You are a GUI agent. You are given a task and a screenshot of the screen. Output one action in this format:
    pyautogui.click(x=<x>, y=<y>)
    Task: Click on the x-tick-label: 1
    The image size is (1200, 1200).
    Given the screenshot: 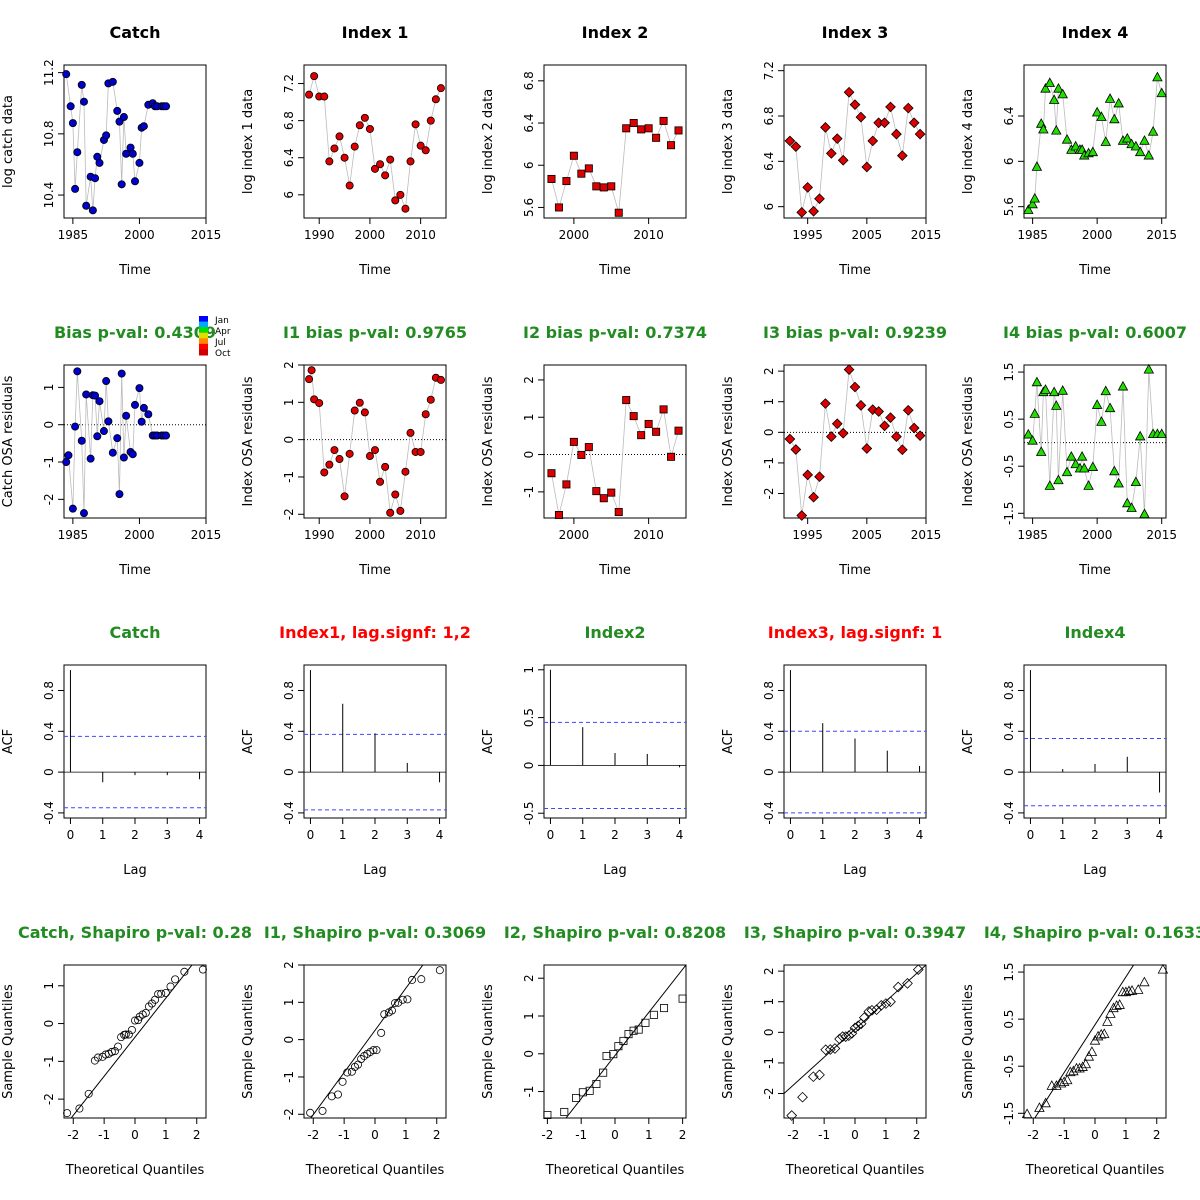 What is the action you would take?
    pyautogui.click(x=166, y=1135)
    